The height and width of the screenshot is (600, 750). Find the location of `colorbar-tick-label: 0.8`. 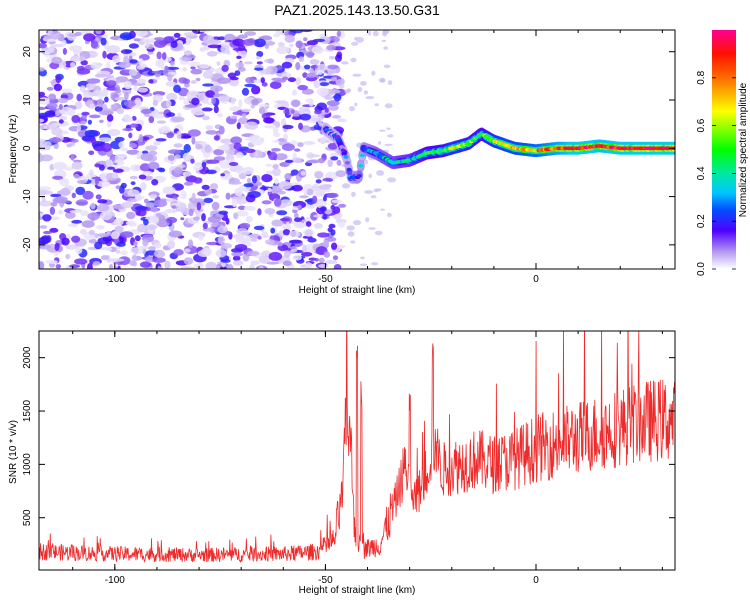

colorbar-tick-label: 0.8 is located at coordinates (701, 77).